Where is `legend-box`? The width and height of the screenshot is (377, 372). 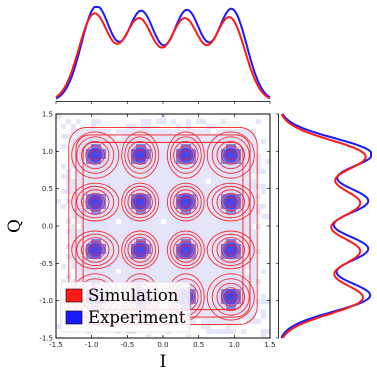
legend-box is located at coordinates (125, 307).